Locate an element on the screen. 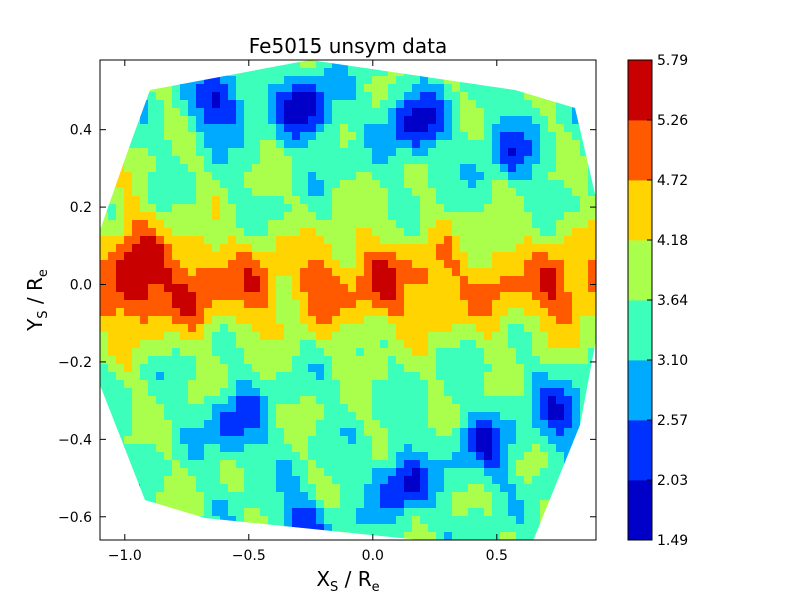  colorbar-tick-label: 5.26 is located at coordinates (672, 121).